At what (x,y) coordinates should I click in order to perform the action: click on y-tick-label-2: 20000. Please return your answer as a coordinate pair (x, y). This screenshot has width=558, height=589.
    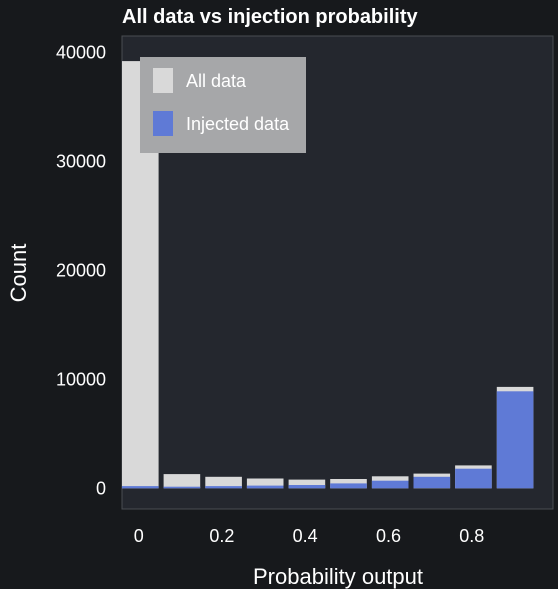
    Looking at the image, I should click on (81, 270).